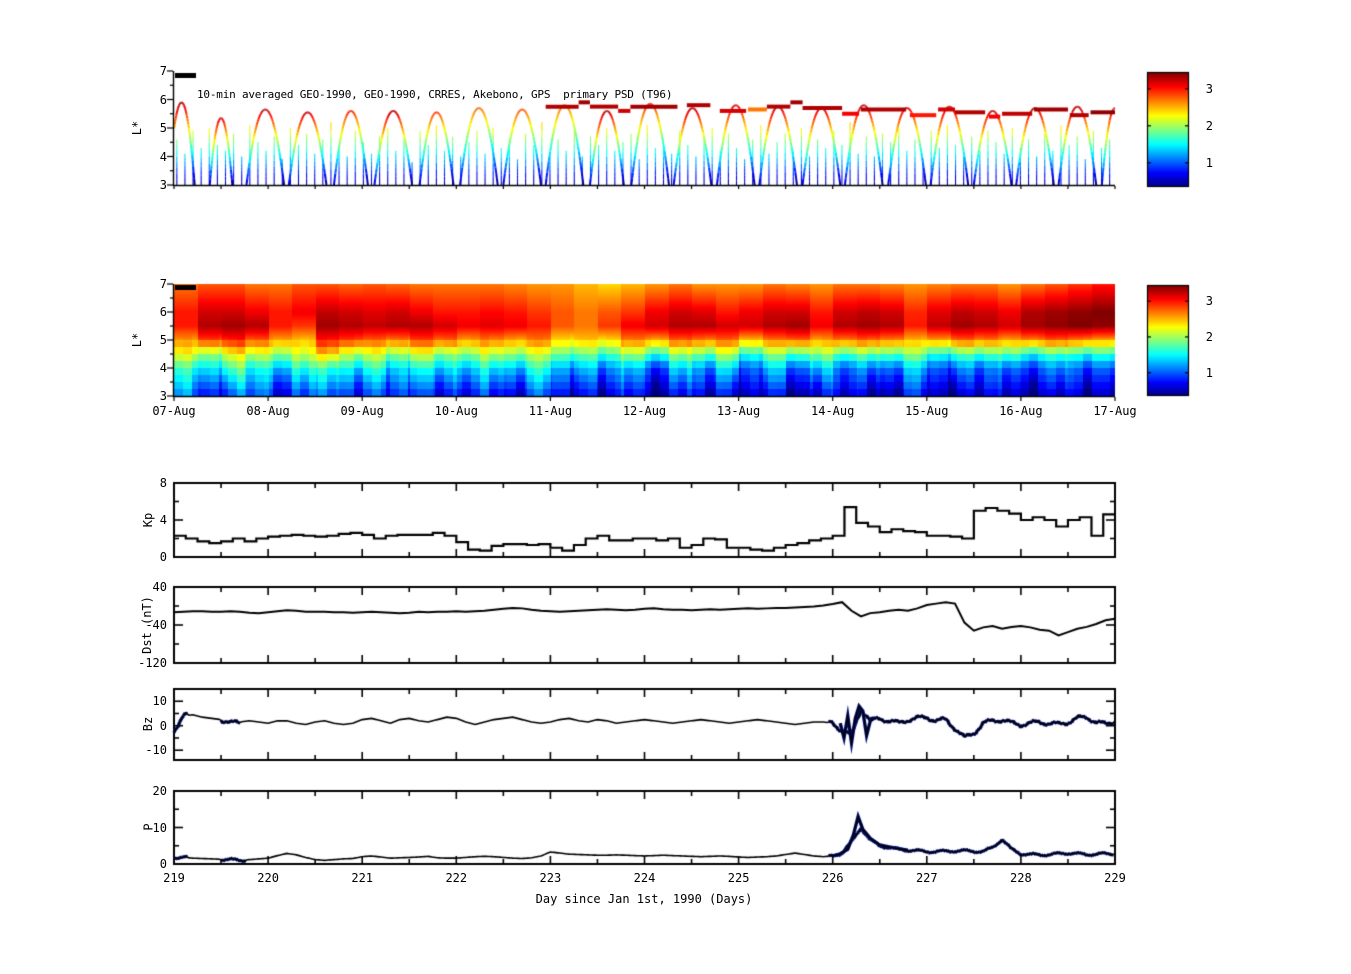 The image size is (1351, 974). Describe the element at coordinates (927, 411) in the screenshot. I see `date-tick-label: 15-Aug` at that location.